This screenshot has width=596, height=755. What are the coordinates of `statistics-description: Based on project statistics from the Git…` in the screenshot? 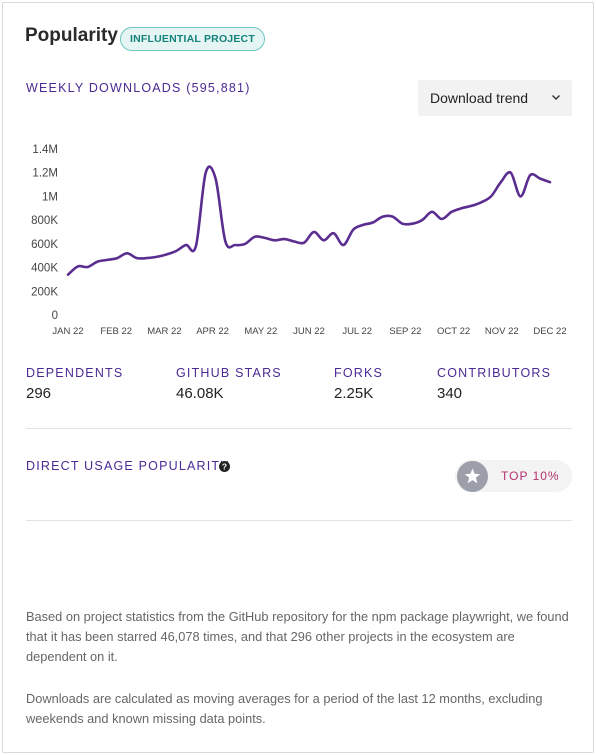 It's located at (297, 636).